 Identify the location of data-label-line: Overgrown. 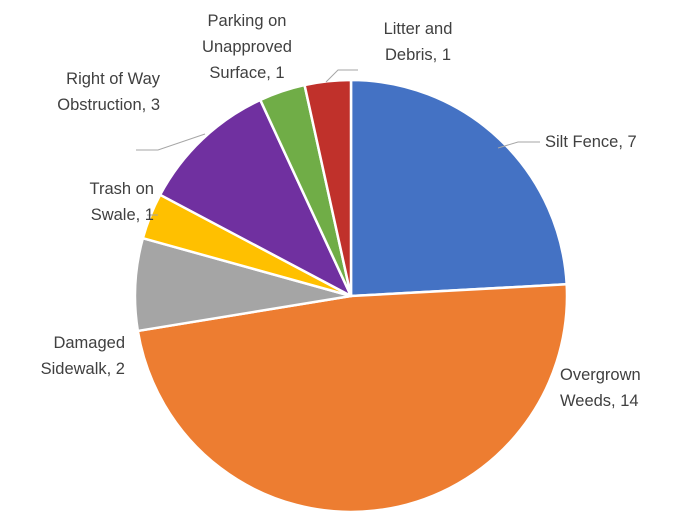
(600, 375).